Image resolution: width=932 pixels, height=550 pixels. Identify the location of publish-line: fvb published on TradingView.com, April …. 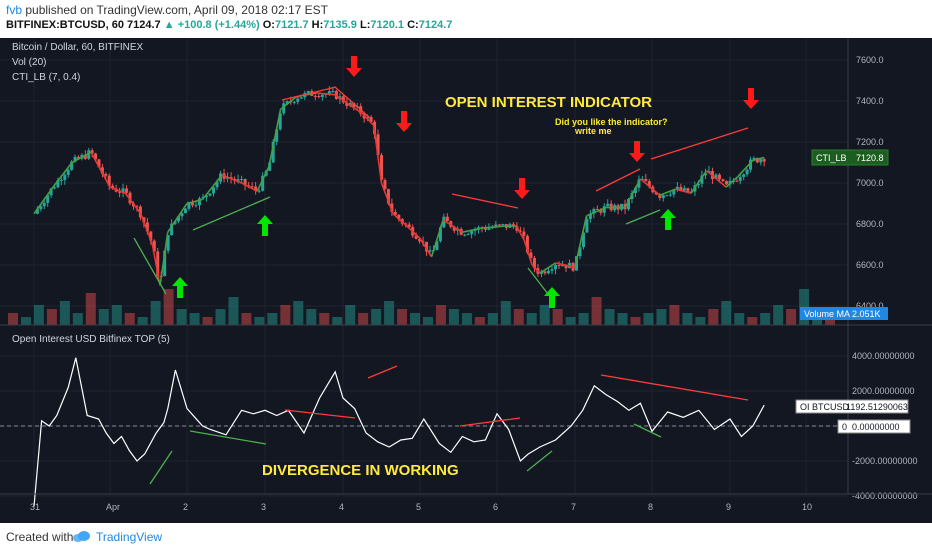
(167, 10).